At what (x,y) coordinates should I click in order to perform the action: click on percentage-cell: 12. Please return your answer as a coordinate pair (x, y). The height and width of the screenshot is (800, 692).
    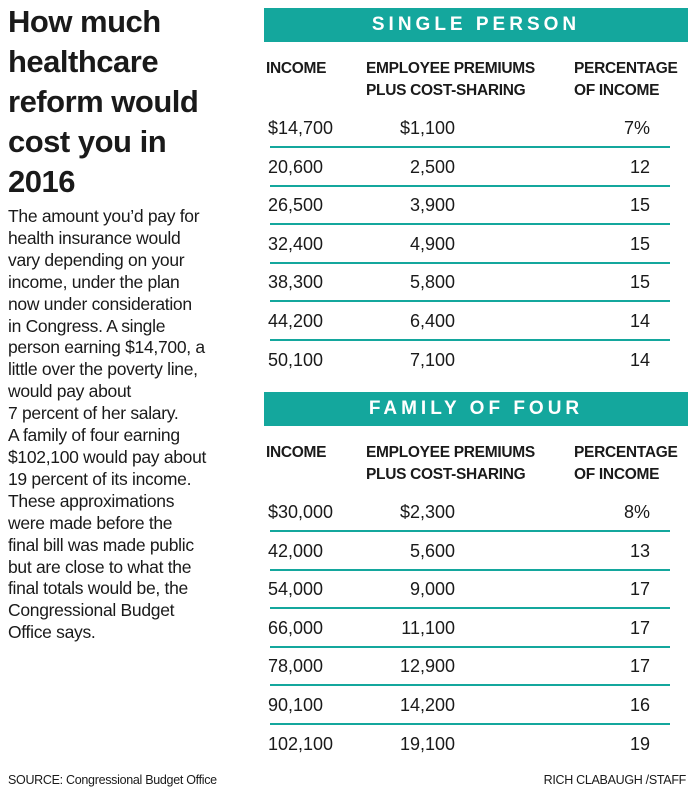
    Looking at the image, I should click on (639, 166).